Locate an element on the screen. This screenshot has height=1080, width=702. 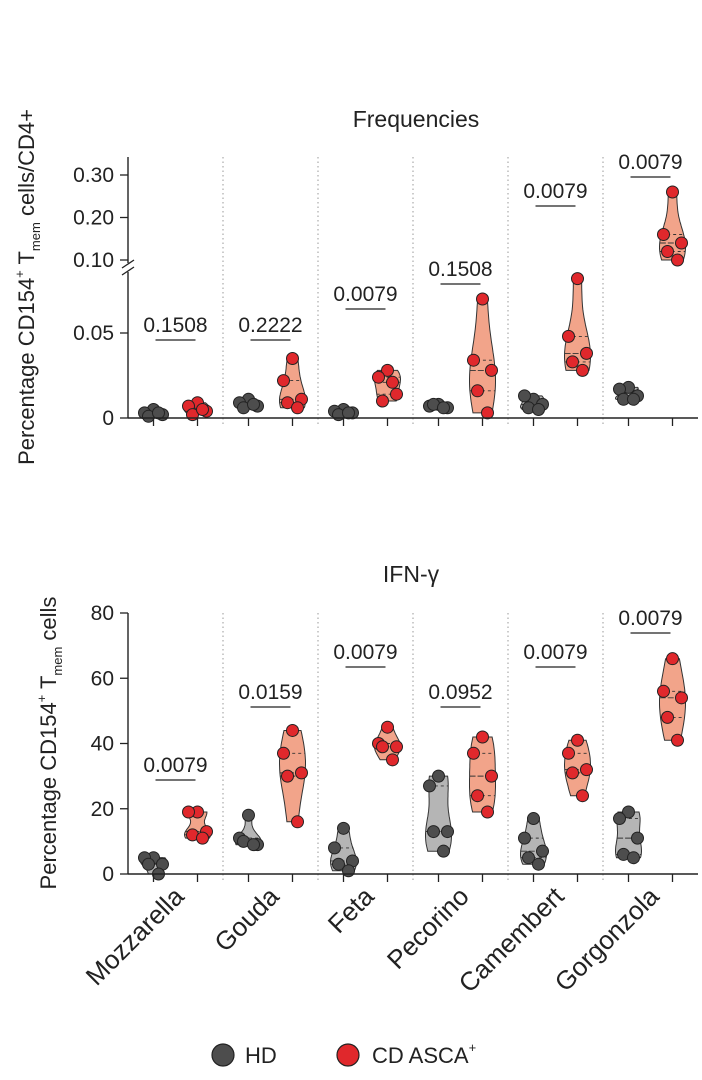
frequencies-y-label: Percentage CD154+ Tmem cells/CD4+ is located at coordinates (27, 287).